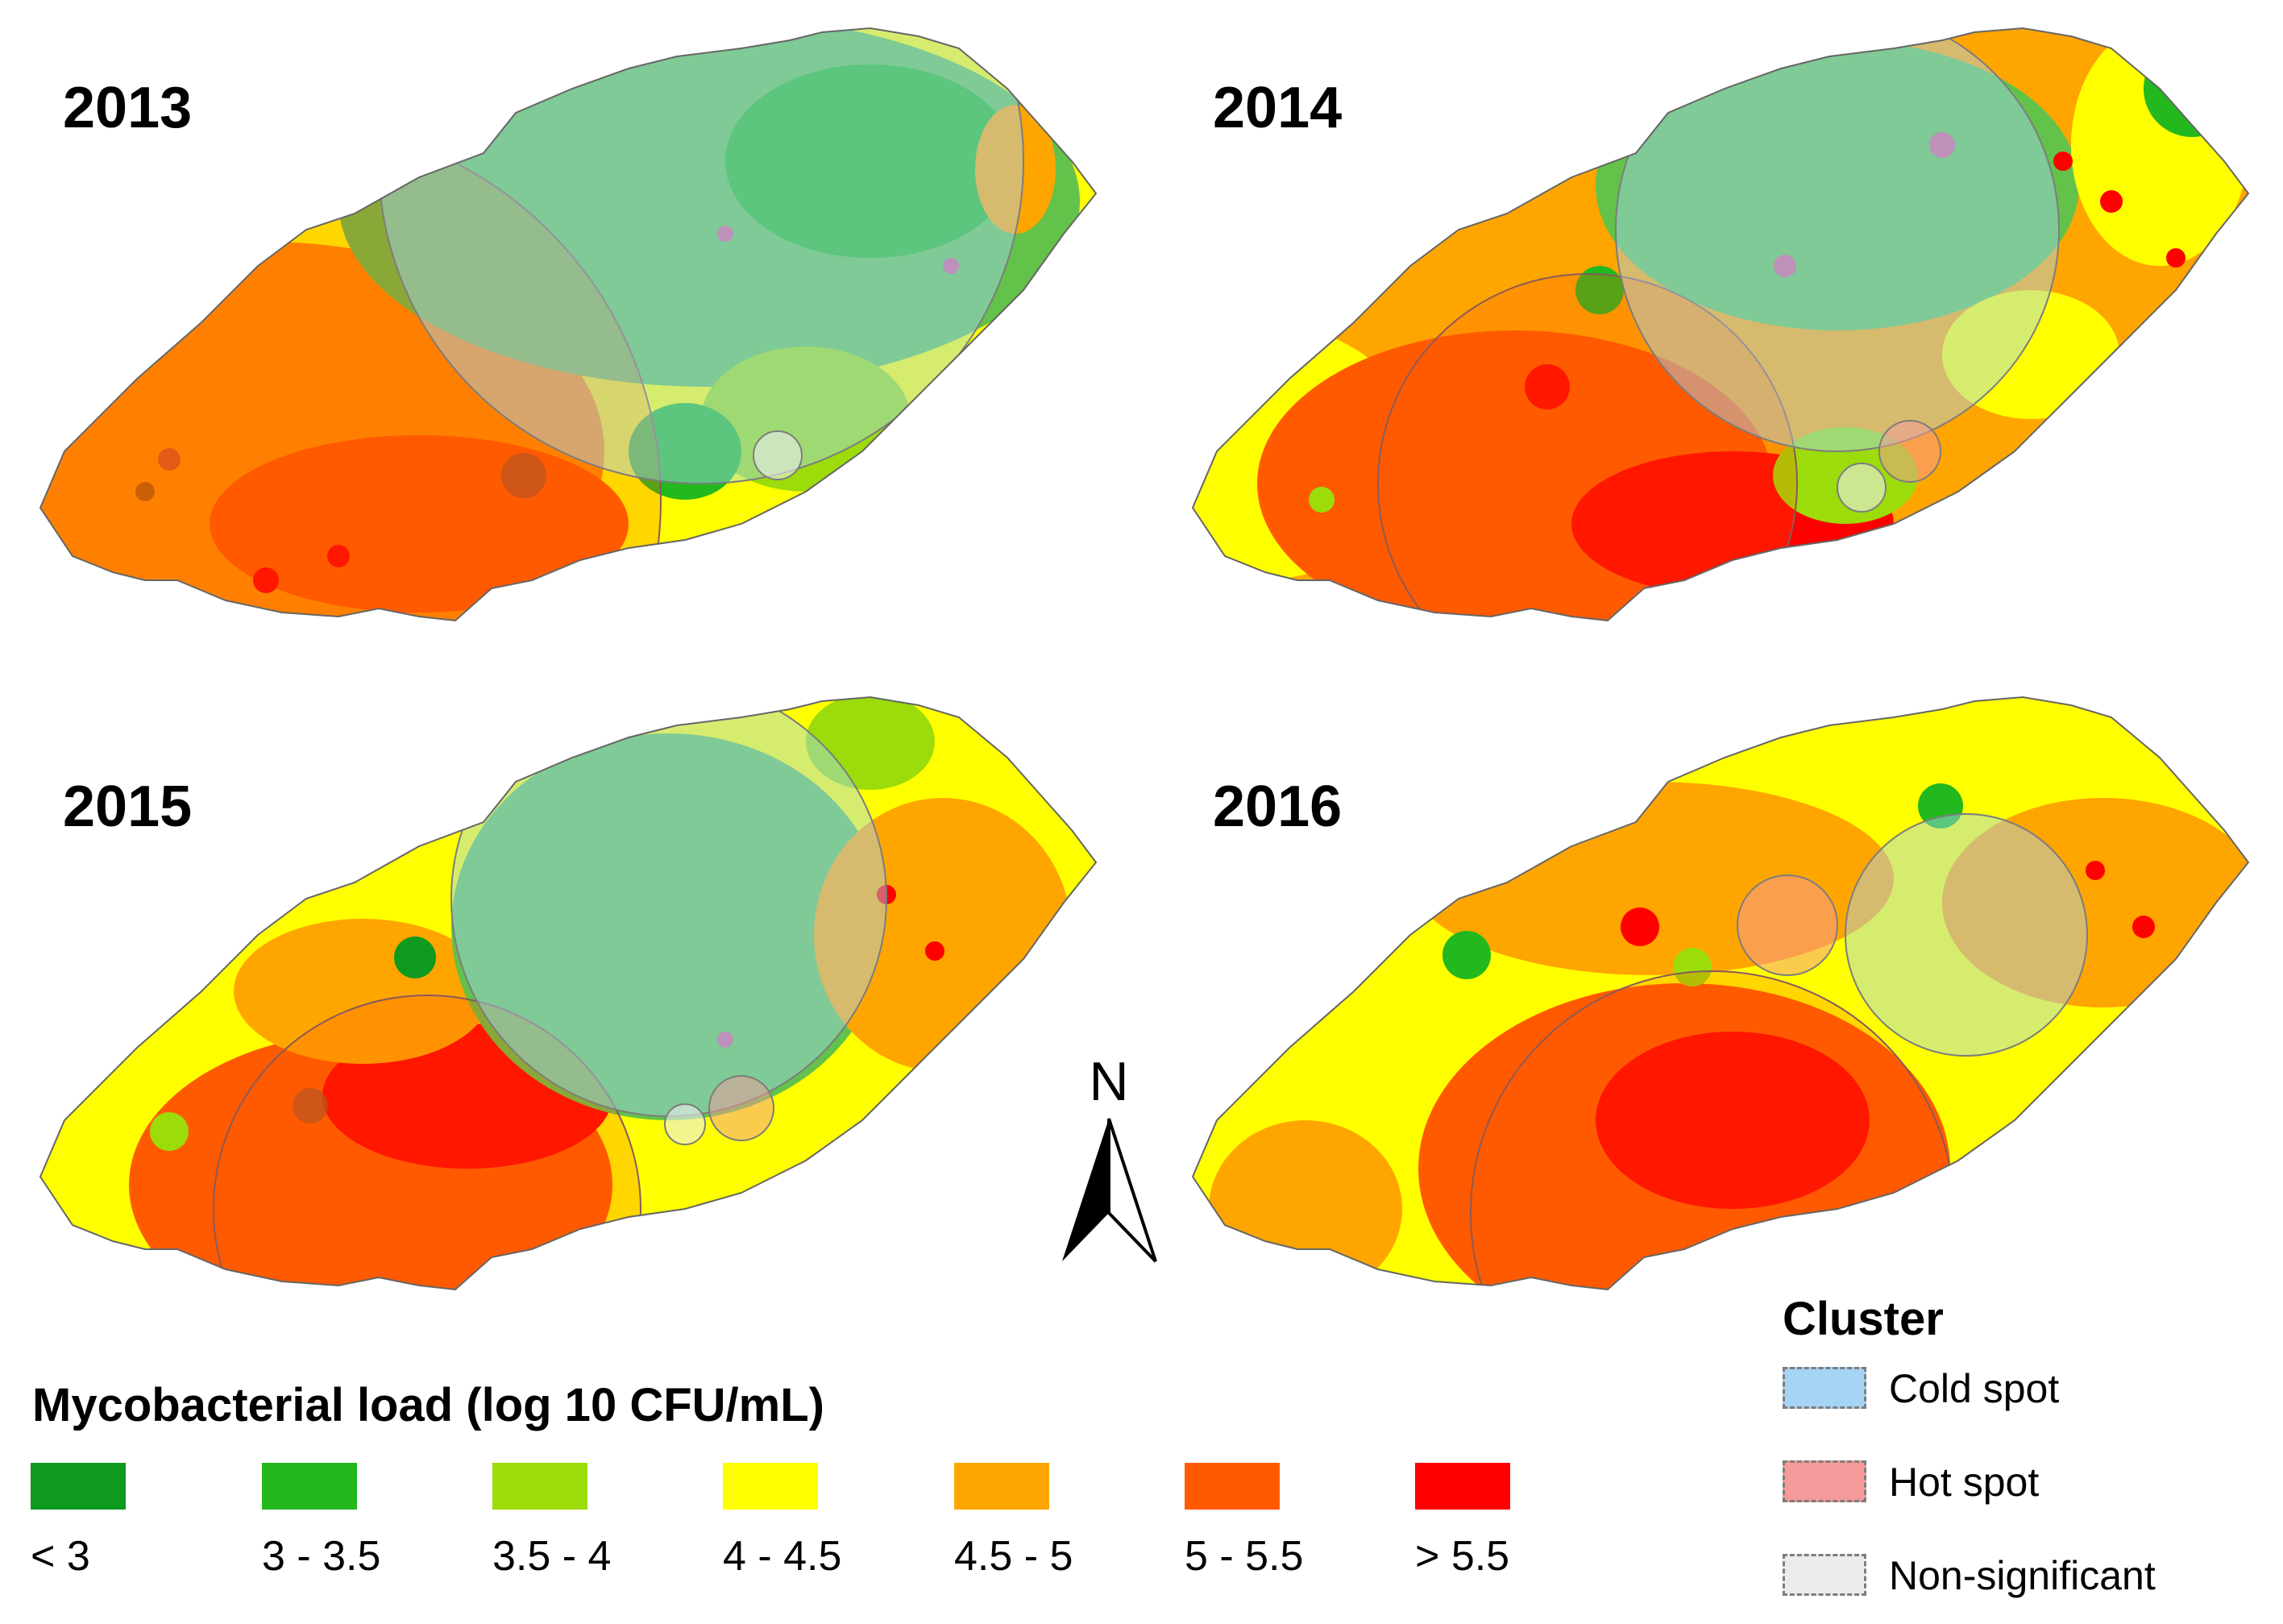 This screenshot has width=2283, height=1624. Describe the element at coordinates (771, 1487) in the screenshot. I see `legend-swatch-4-4.5` at that location.